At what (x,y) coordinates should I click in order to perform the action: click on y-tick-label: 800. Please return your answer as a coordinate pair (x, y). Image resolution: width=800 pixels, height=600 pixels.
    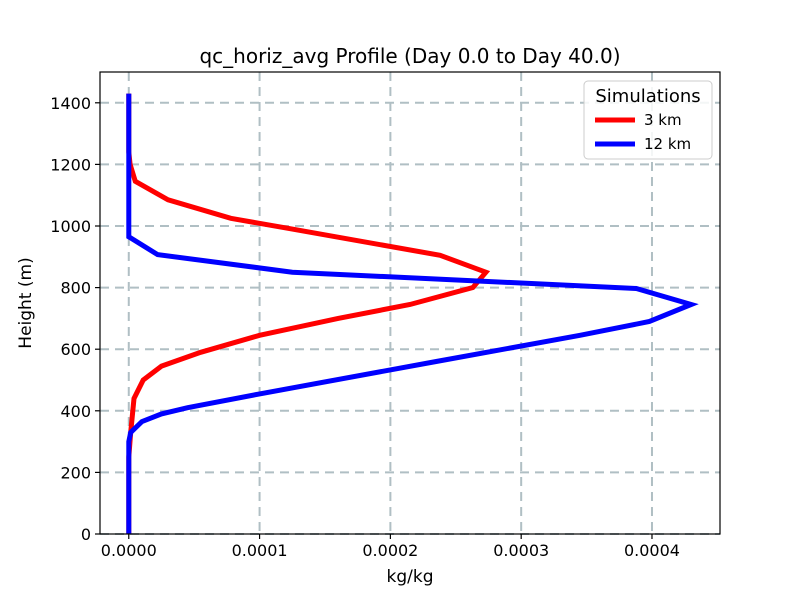
    Looking at the image, I should click on (75, 288).